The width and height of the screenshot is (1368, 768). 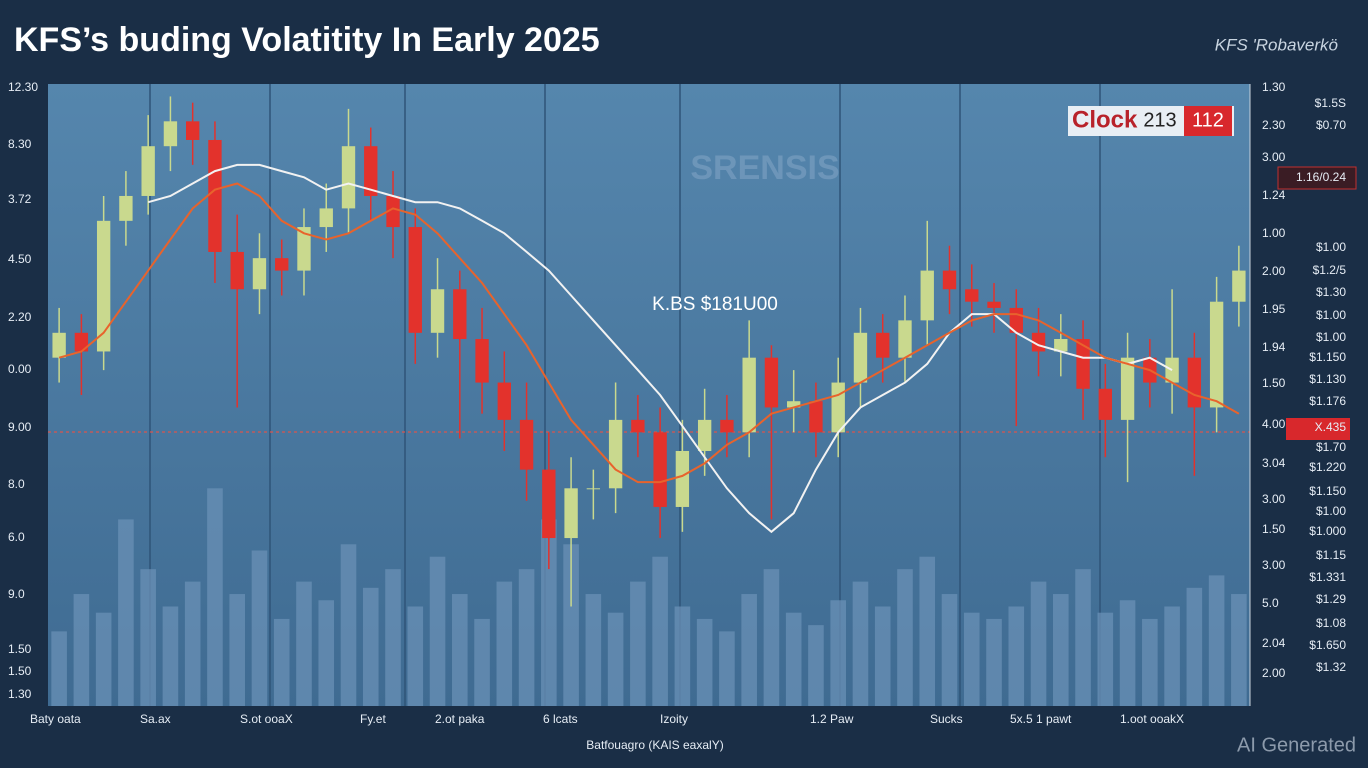 I want to click on price-label: $1.150, so click(x=1327, y=357).